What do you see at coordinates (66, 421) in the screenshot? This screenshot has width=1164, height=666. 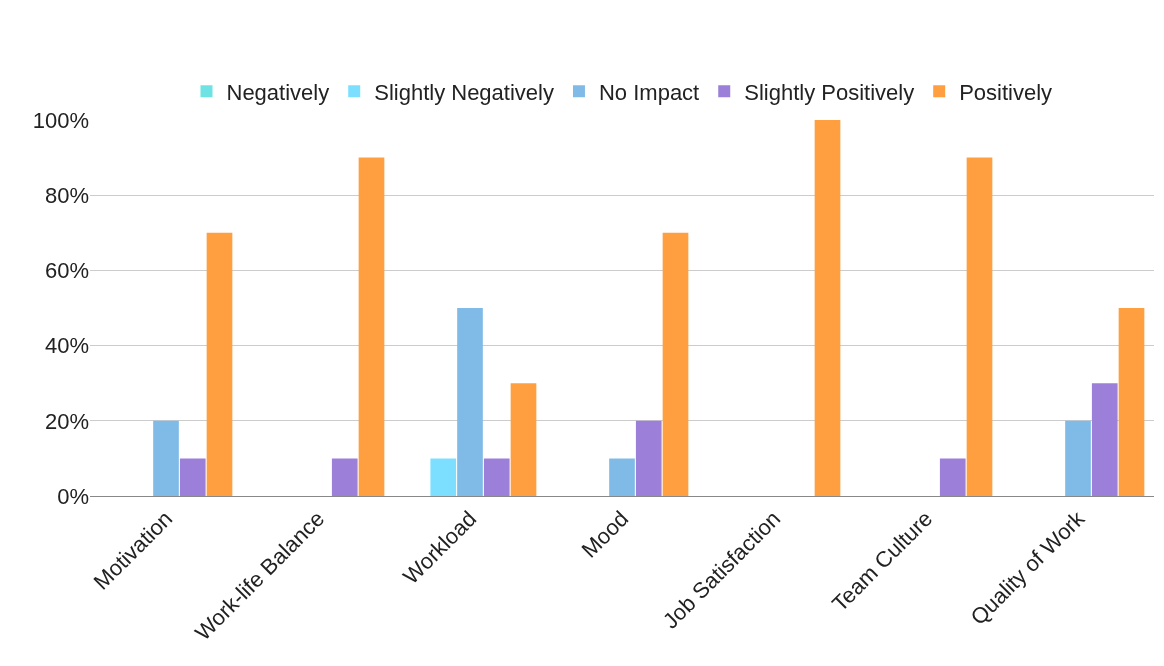 I see `y-tick-label: 20%` at bounding box center [66, 421].